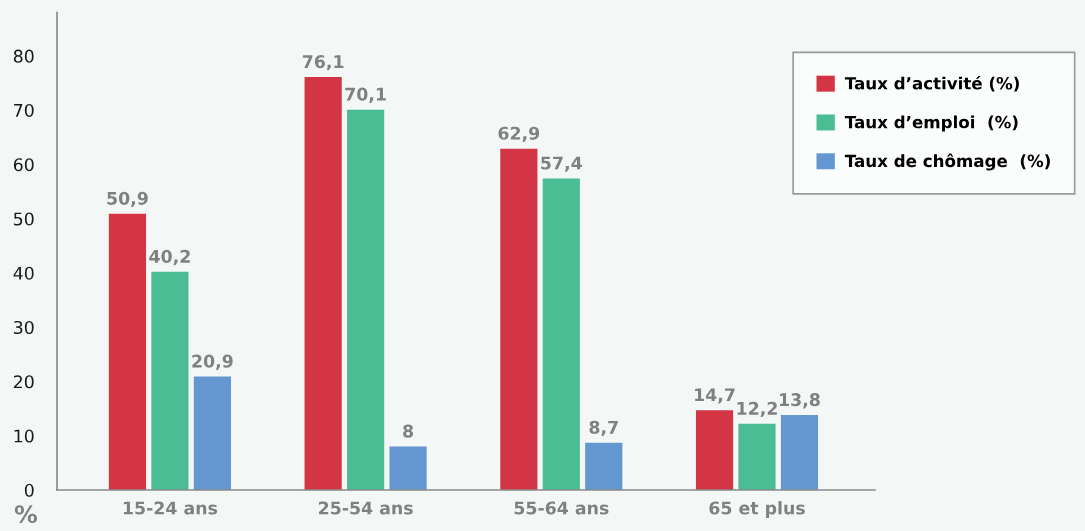 The height and width of the screenshot is (531, 1085). Describe the element at coordinates (169, 257) in the screenshot. I see `data-label: 40,2` at that location.